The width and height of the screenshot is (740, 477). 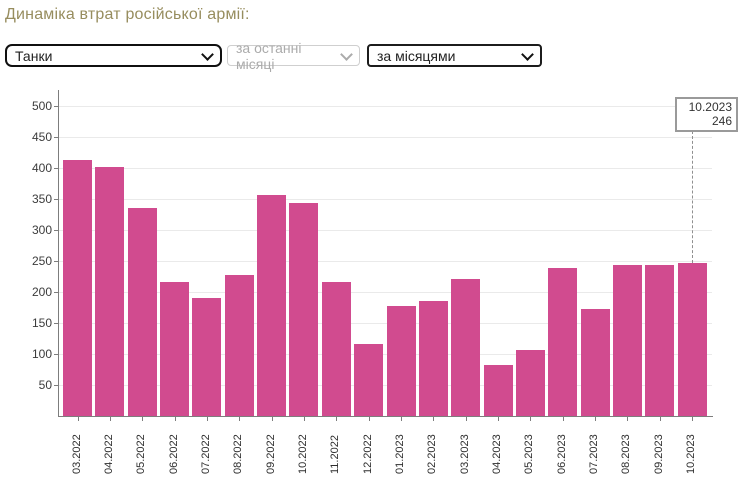 I want to click on y-axis-label: 350, so click(x=41, y=199).